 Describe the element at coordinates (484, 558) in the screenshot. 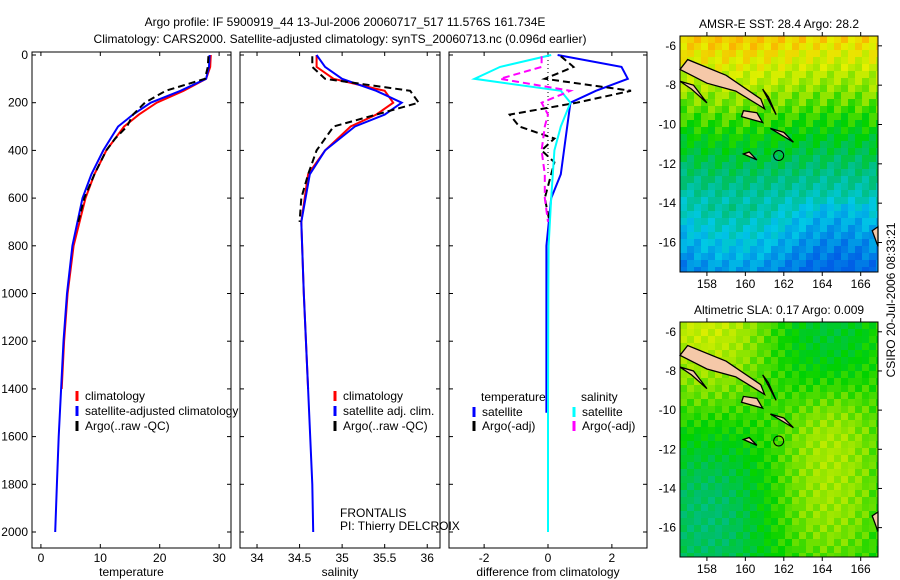

I see `x-tick-label: -2` at that location.